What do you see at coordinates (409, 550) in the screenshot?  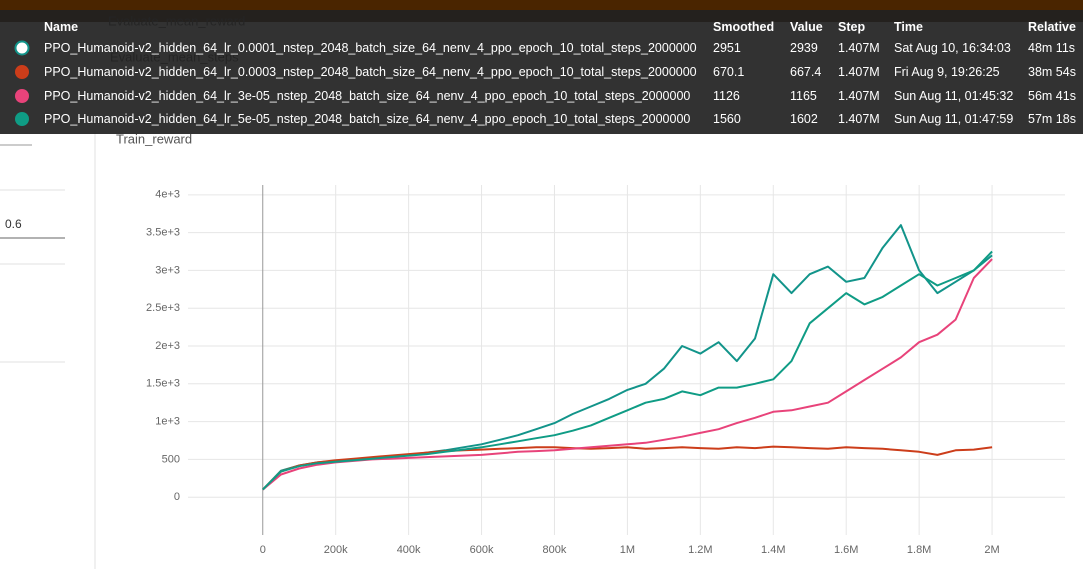 I see `x-tick-label: 400k` at bounding box center [409, 550].